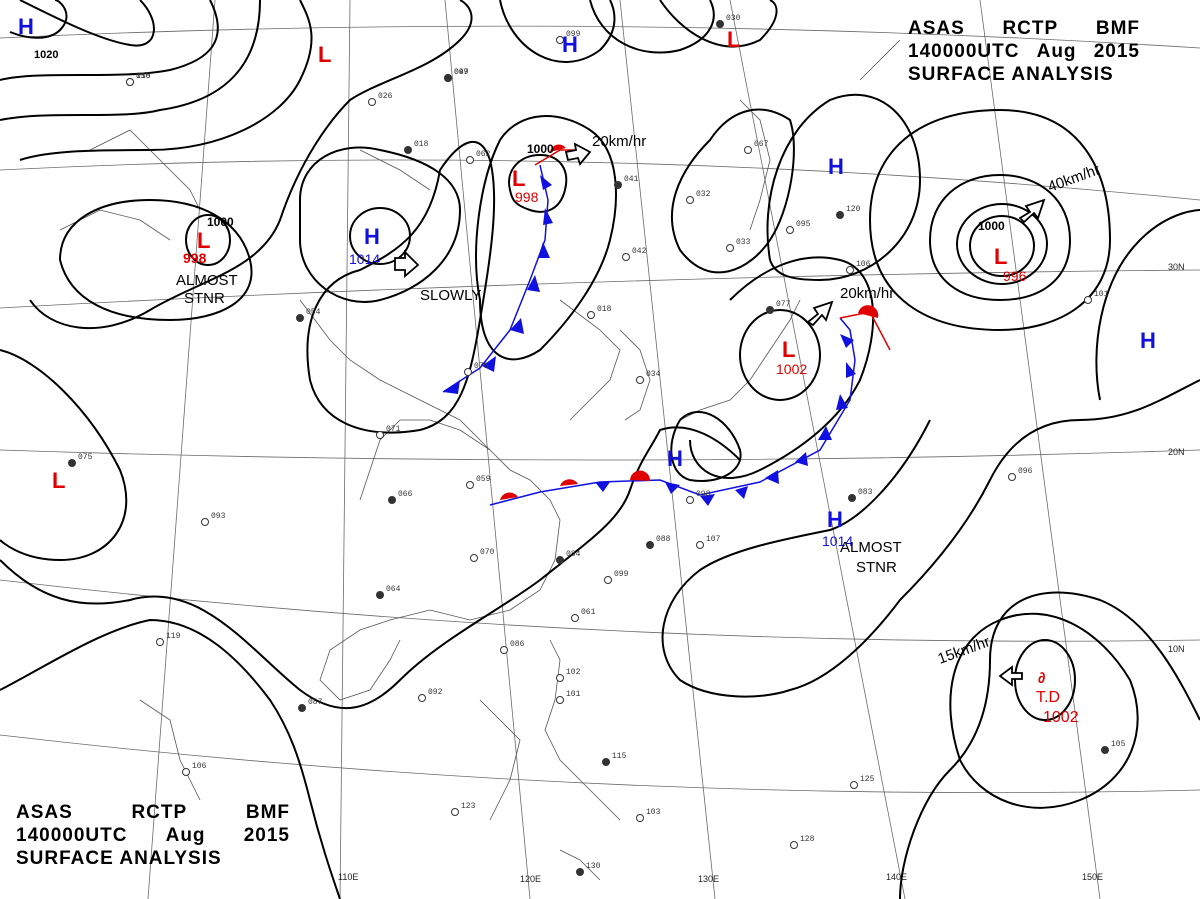 Image resolution: width=1200 pixels, height=899 pixels. Describe the element at coordinates (1176, 267) in the screenshot. I see `lat-label-30n: 30N` at that location.